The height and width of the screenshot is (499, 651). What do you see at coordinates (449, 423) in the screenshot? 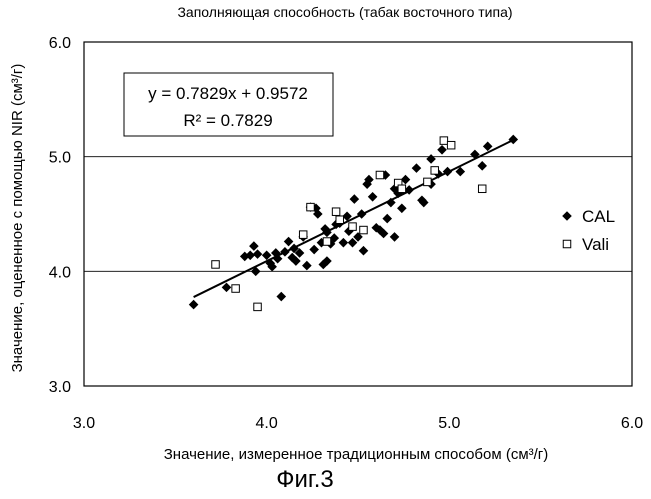
I see `x-tick-label: 5.0` at bounding box center [449, 423].